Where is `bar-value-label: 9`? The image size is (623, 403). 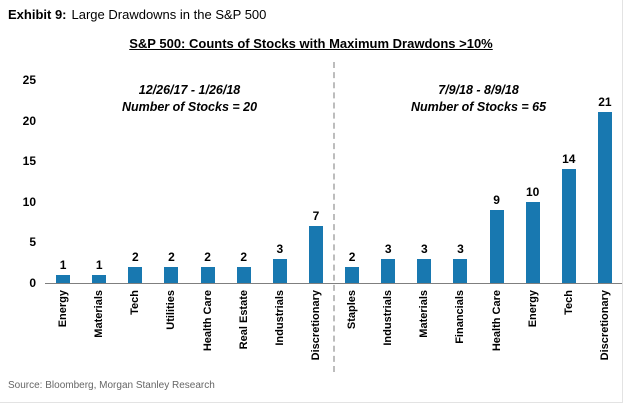
bar-value-label: 9 is located at coordinates (496, 200).